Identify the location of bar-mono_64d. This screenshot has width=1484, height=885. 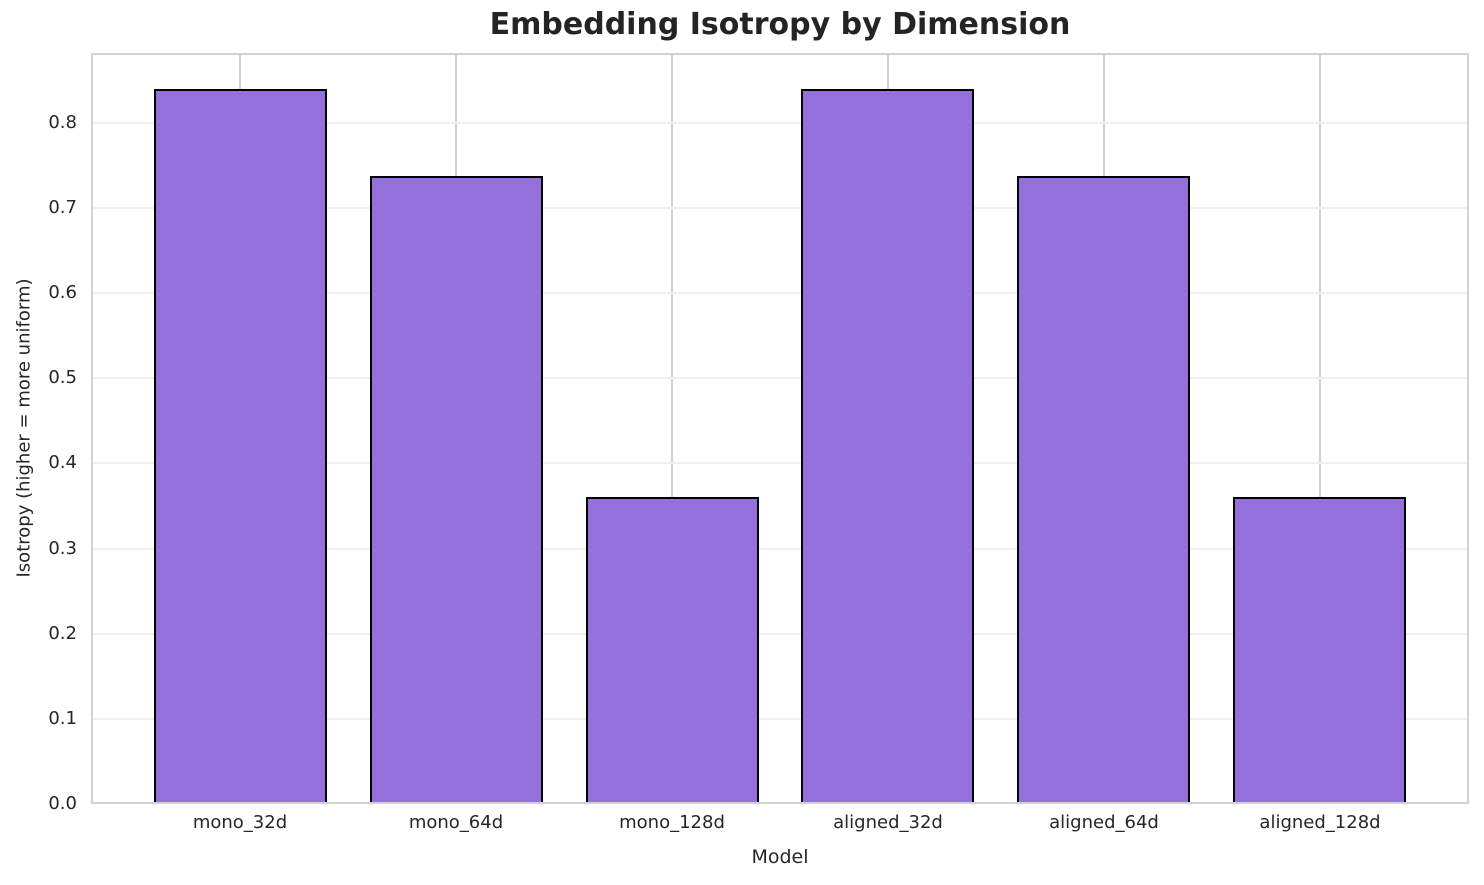
(456, 490).